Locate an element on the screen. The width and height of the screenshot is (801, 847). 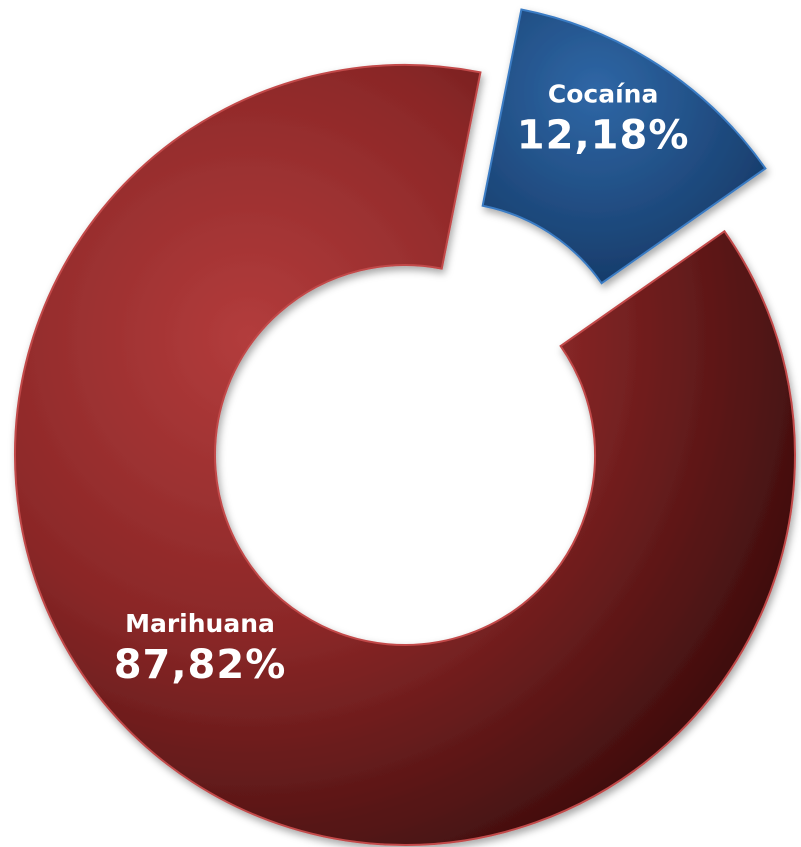
slice-value-cocaína: 12,18% is located at coordinates (603, 135).